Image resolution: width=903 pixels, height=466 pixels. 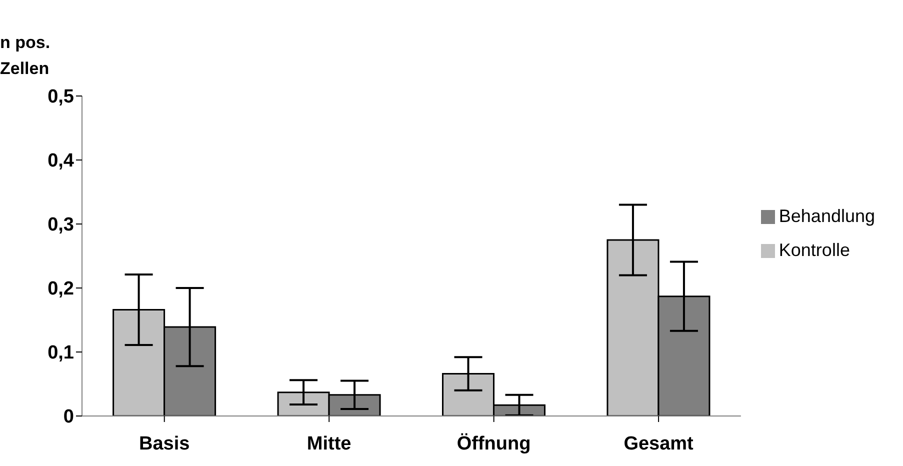 I want to click on y-tick-label: 0,1, so click(x=61, y=353).